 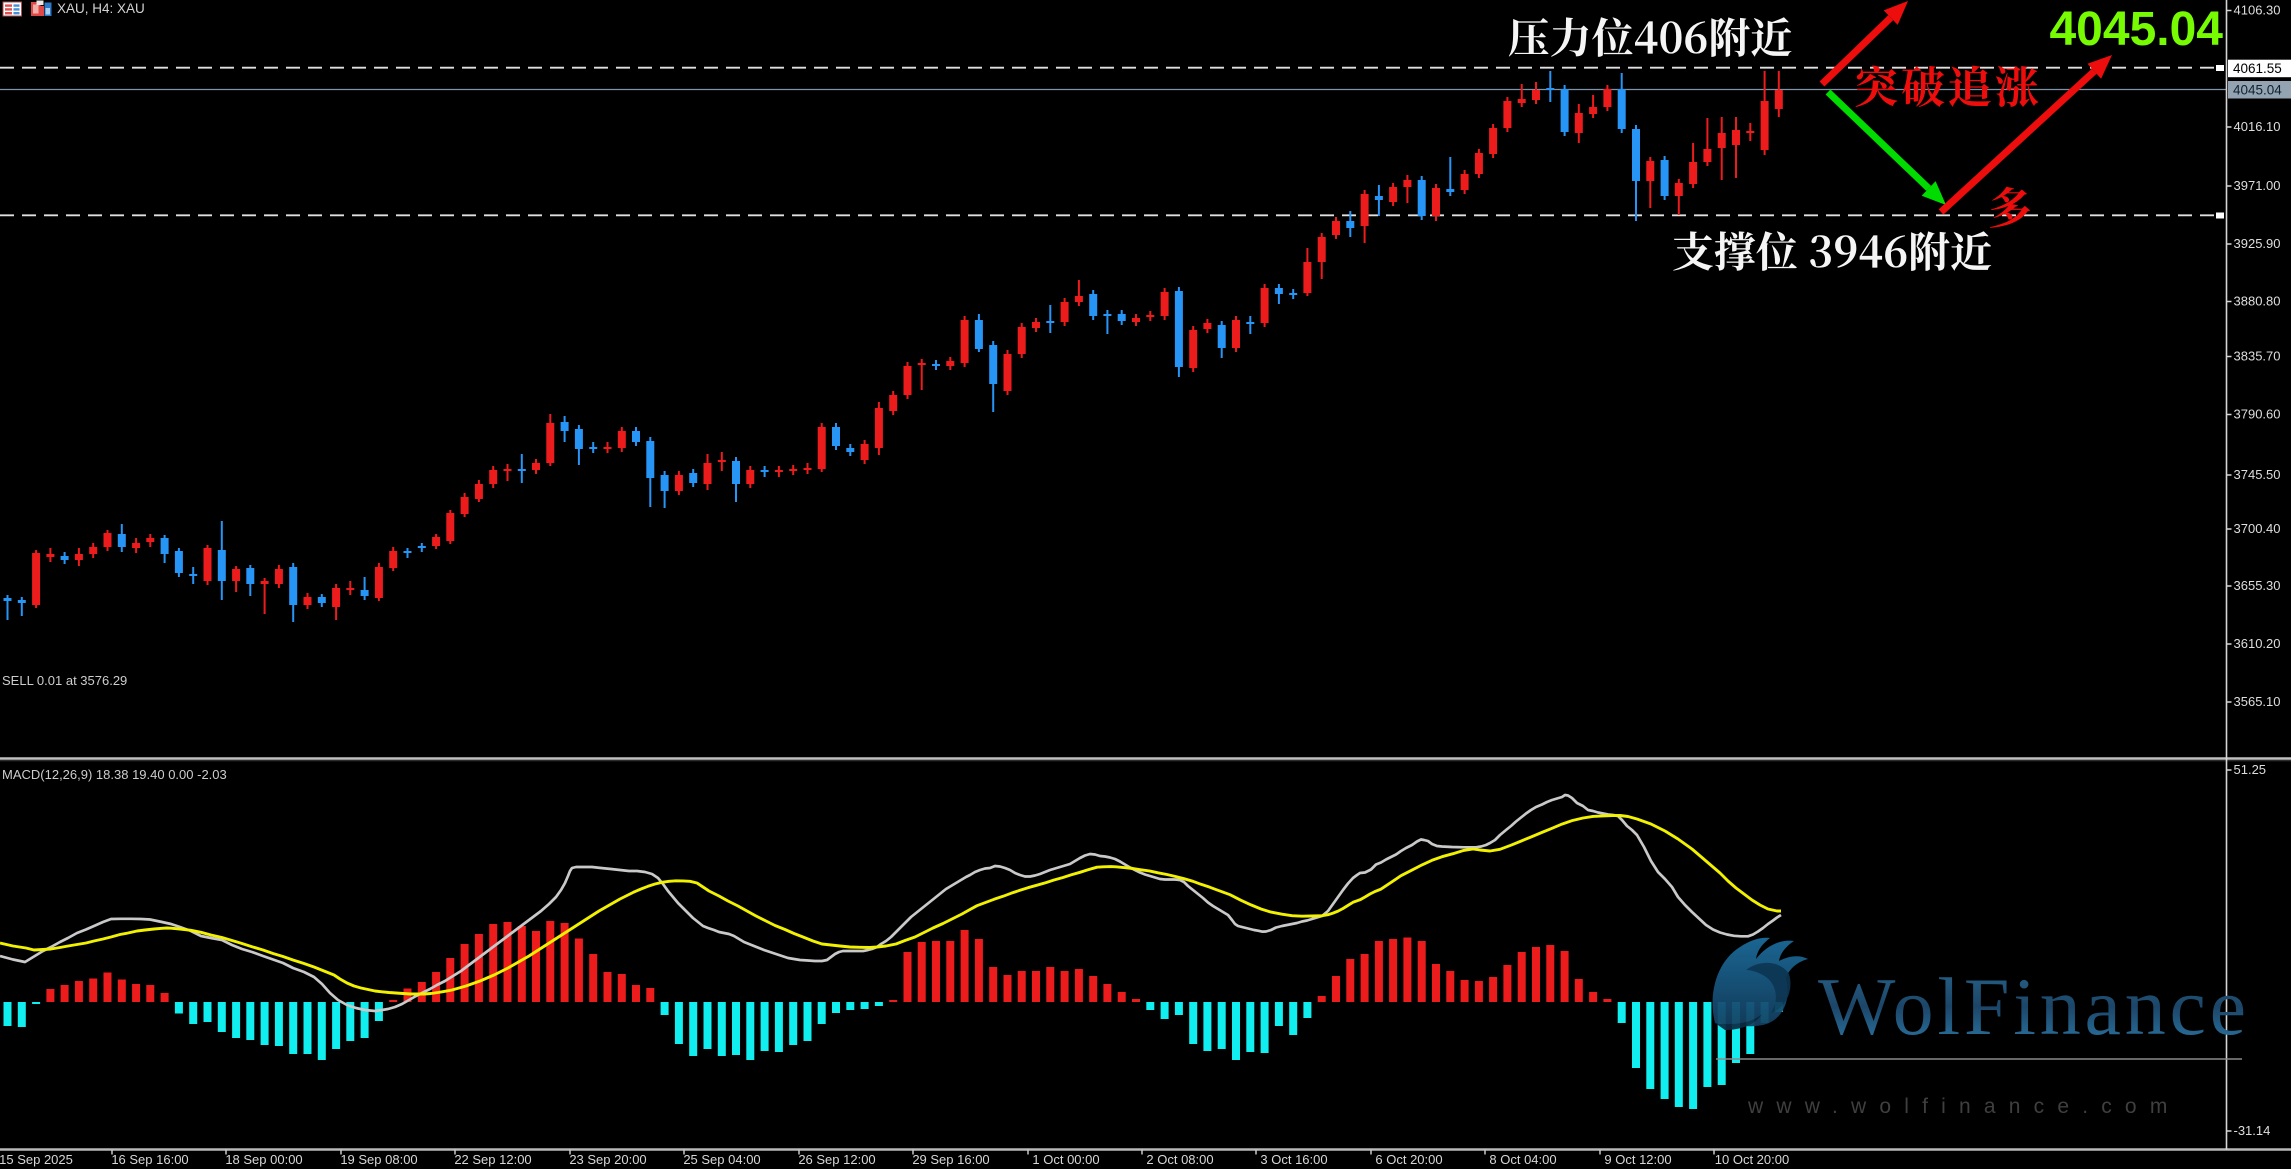 What do you see at coordinates (1637, 1159) in the screenshot?
I see `svg-text: 9 Oct 12:00` at bounding box center [1637, 1159].